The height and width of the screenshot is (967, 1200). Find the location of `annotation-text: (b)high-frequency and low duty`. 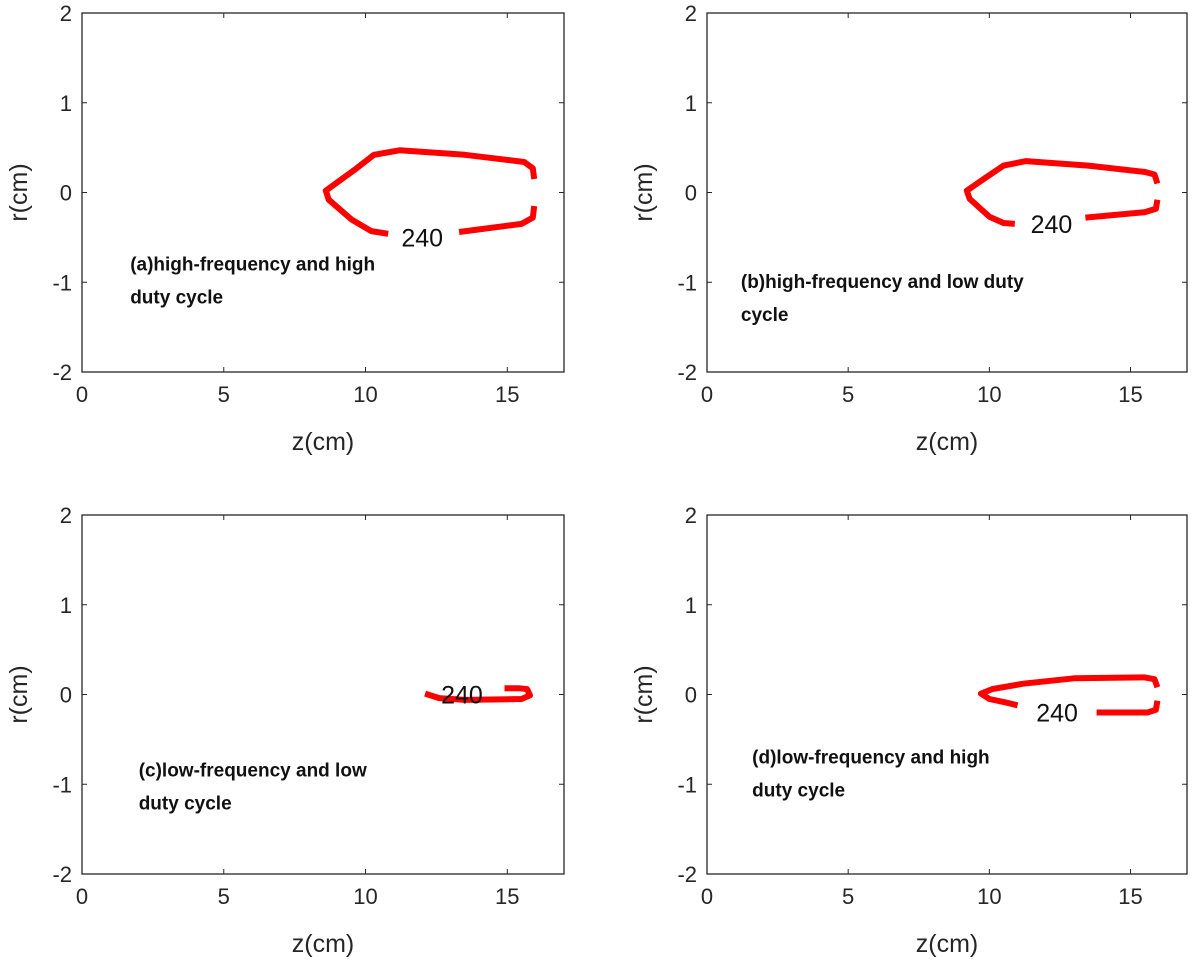

annotation-text: (b)high-frequency and low duty is located at coordinates (882, 282).